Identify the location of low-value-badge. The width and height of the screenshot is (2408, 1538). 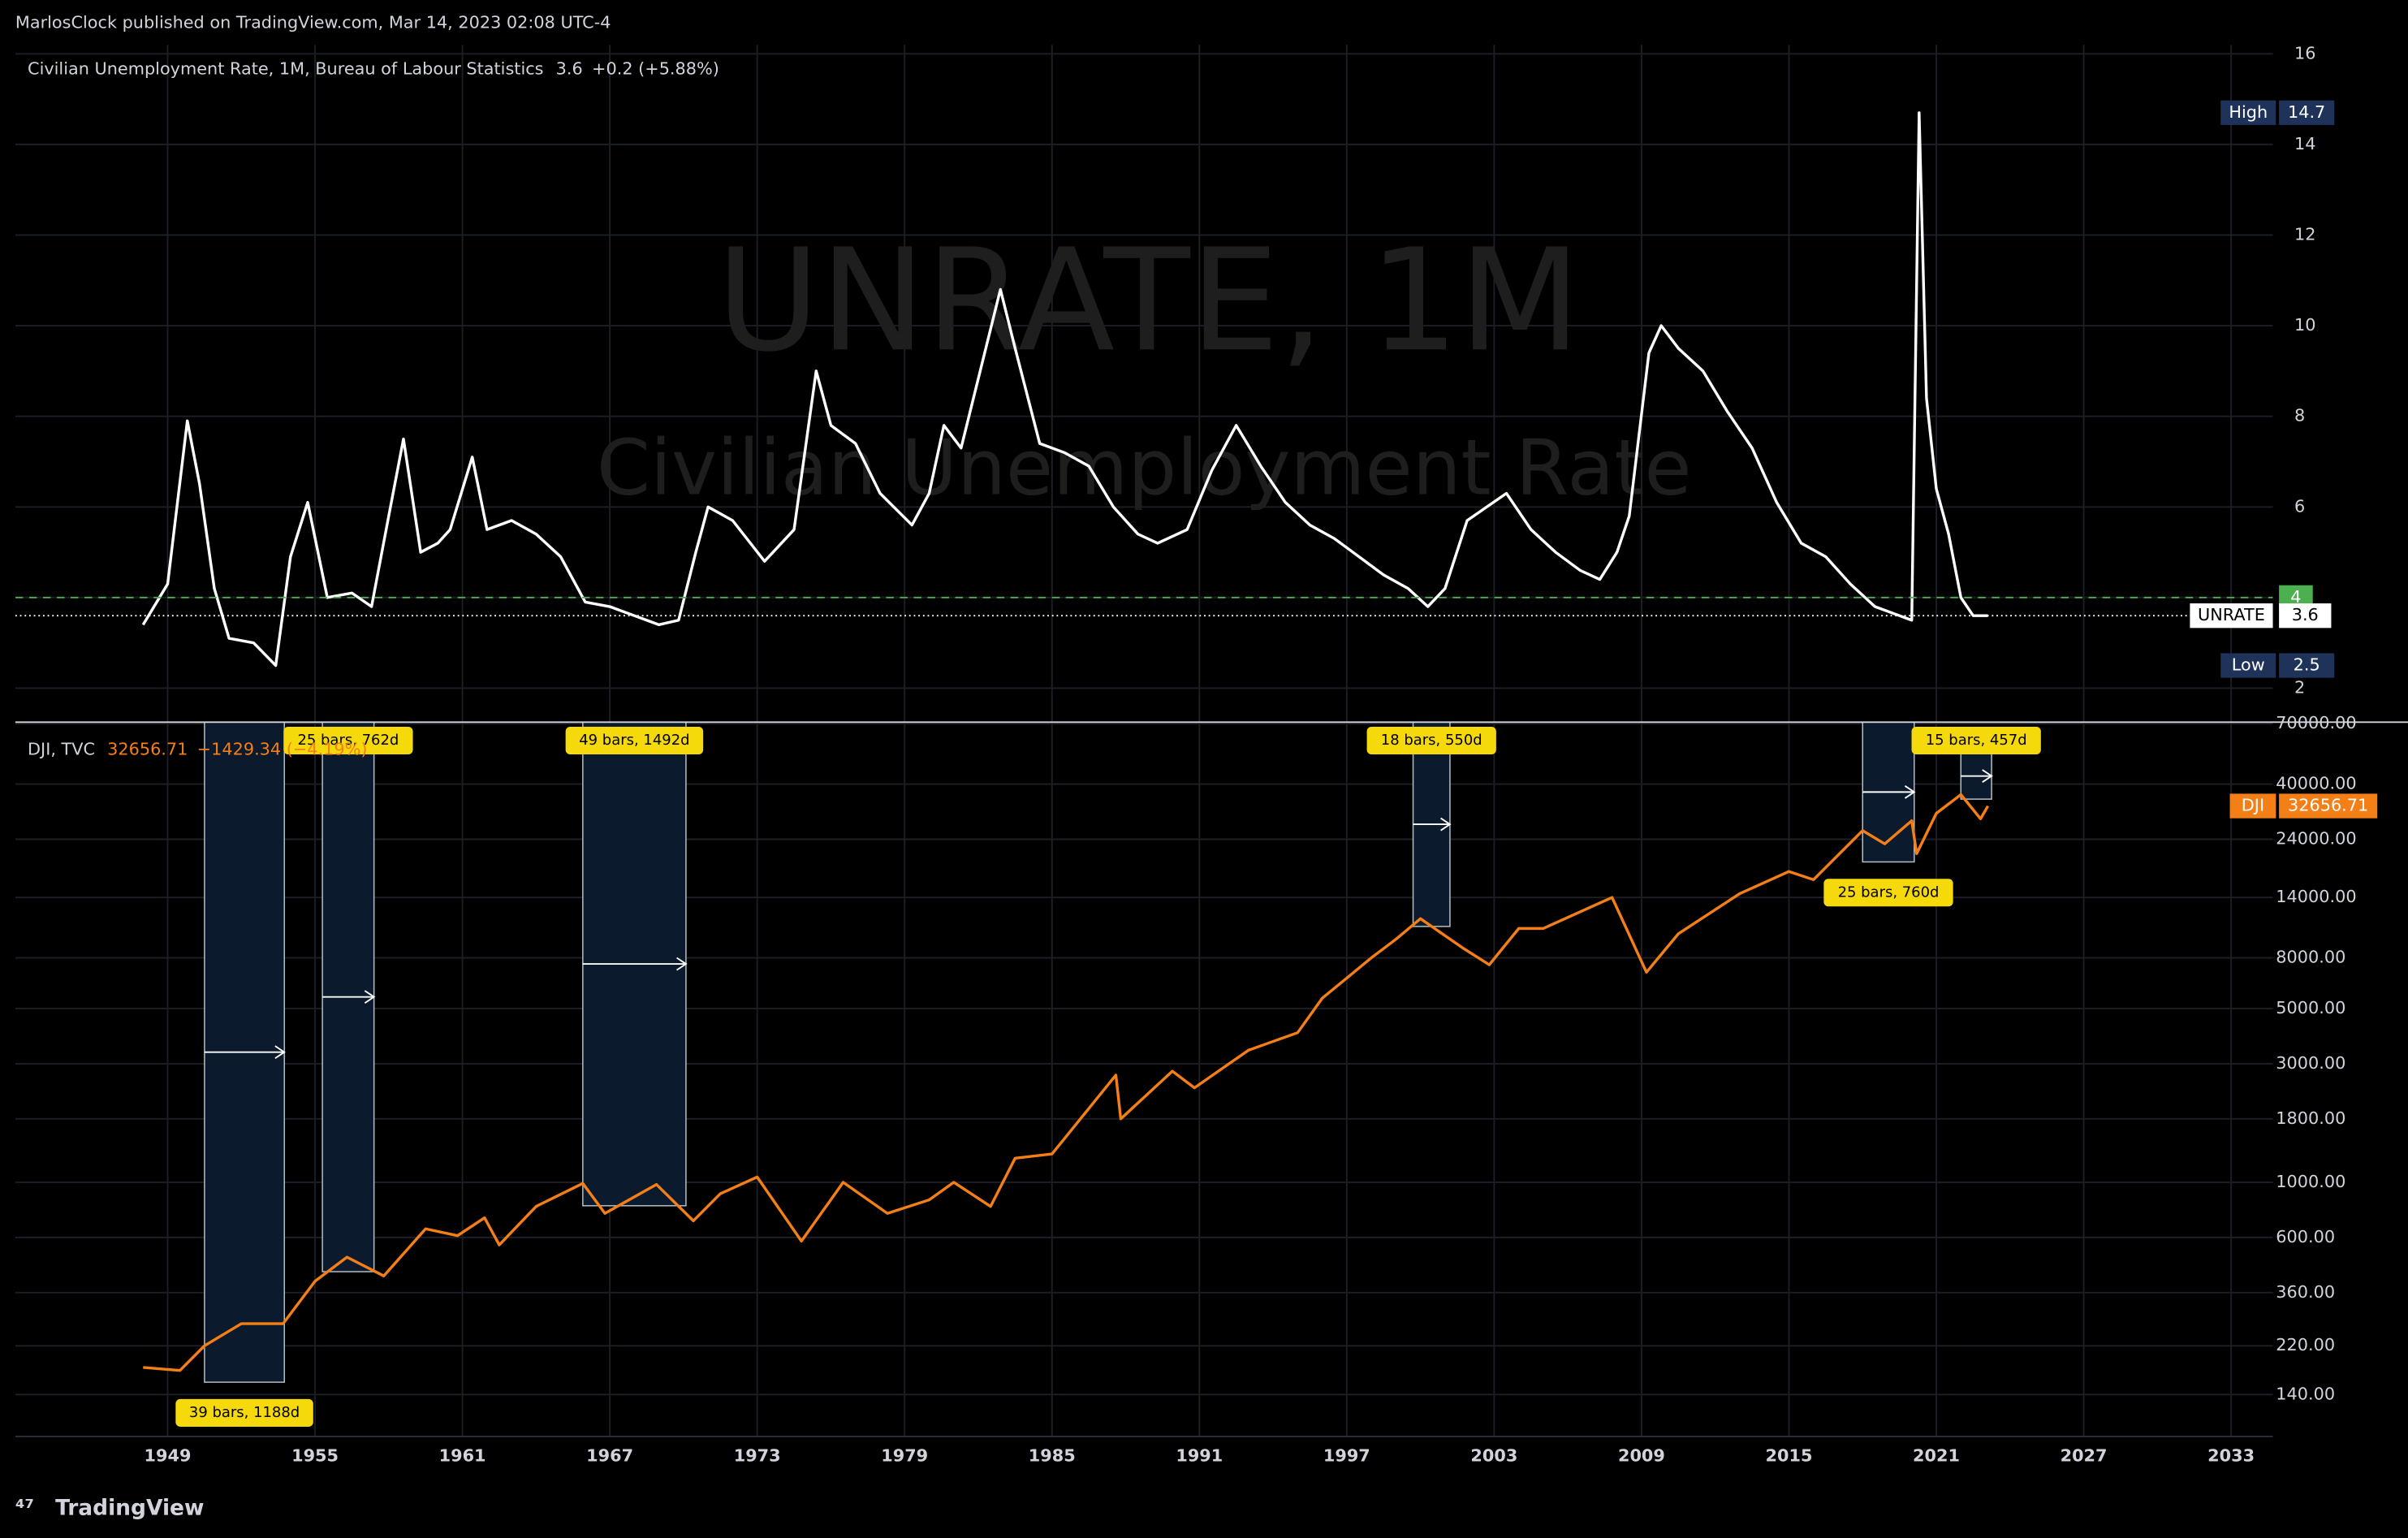
(2307, 665).